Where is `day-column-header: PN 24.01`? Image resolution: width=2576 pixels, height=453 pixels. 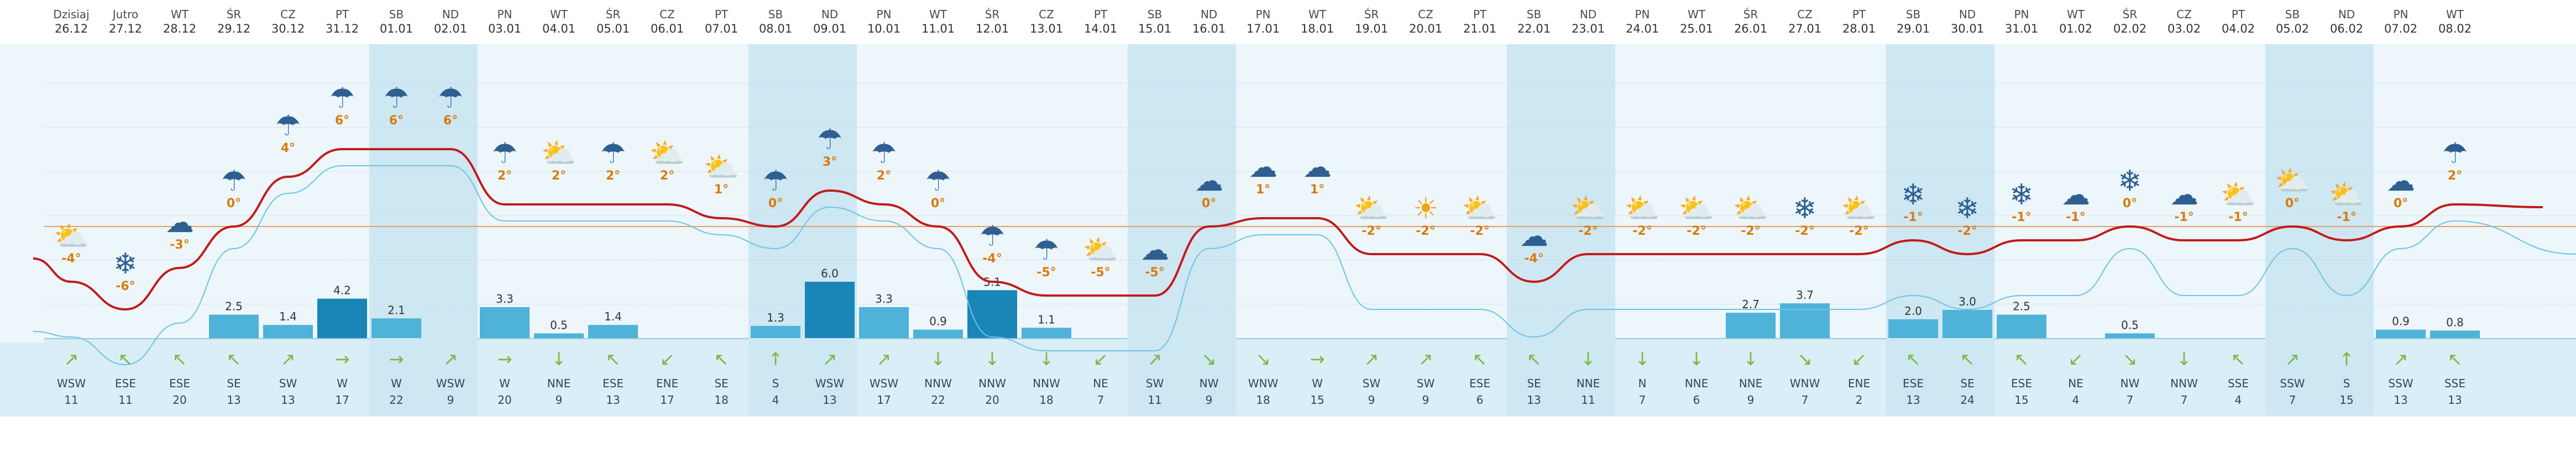 day-column-header: PN 24.01 is located at coordinates (1642, 22).